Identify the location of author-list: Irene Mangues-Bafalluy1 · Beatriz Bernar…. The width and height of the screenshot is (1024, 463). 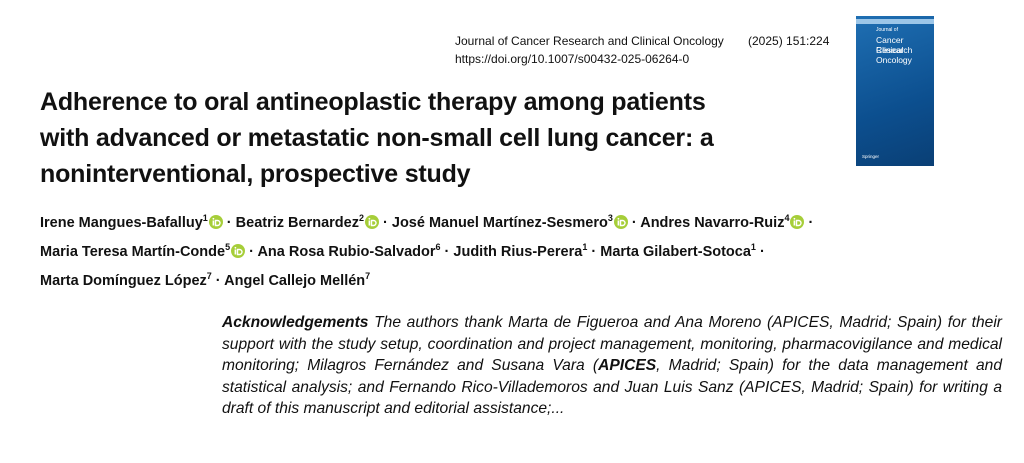
(426, 249).